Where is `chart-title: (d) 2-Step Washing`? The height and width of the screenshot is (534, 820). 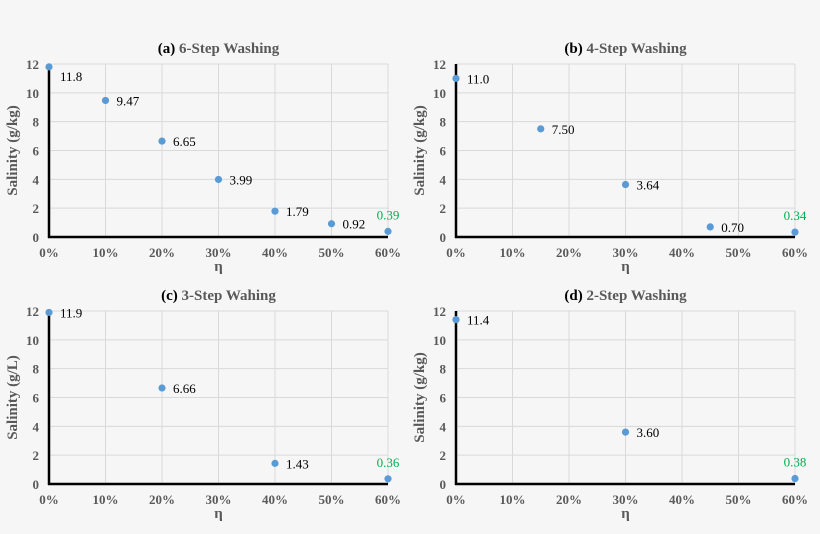 chart-title: (d) 2-Step Washing is located at coordinates (625, 296).